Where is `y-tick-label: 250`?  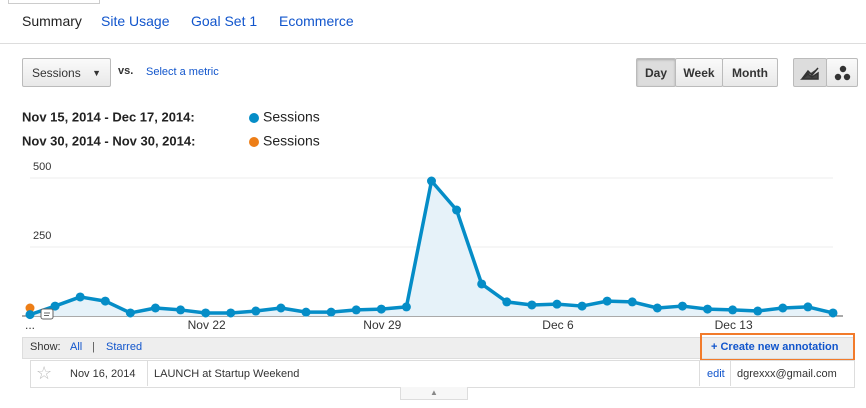 y-tick-label: 250 is located at coordinates (42, 236).